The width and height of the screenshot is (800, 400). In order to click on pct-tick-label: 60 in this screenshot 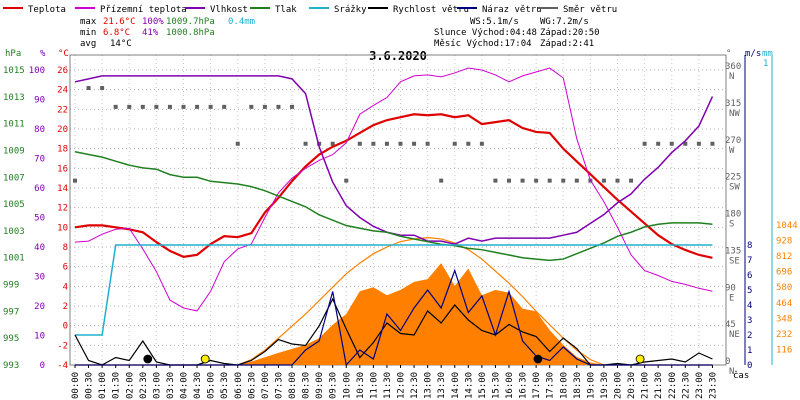, I will do `click(39, 189)`.